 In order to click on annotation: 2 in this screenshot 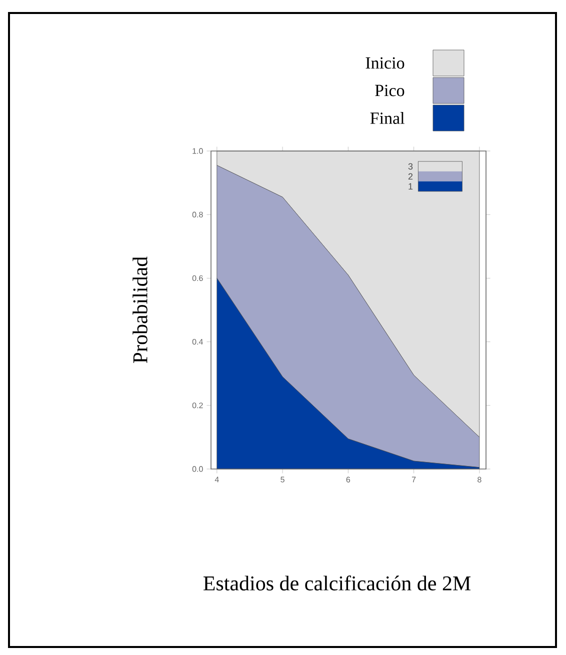, I will do `click(410, 176)`.